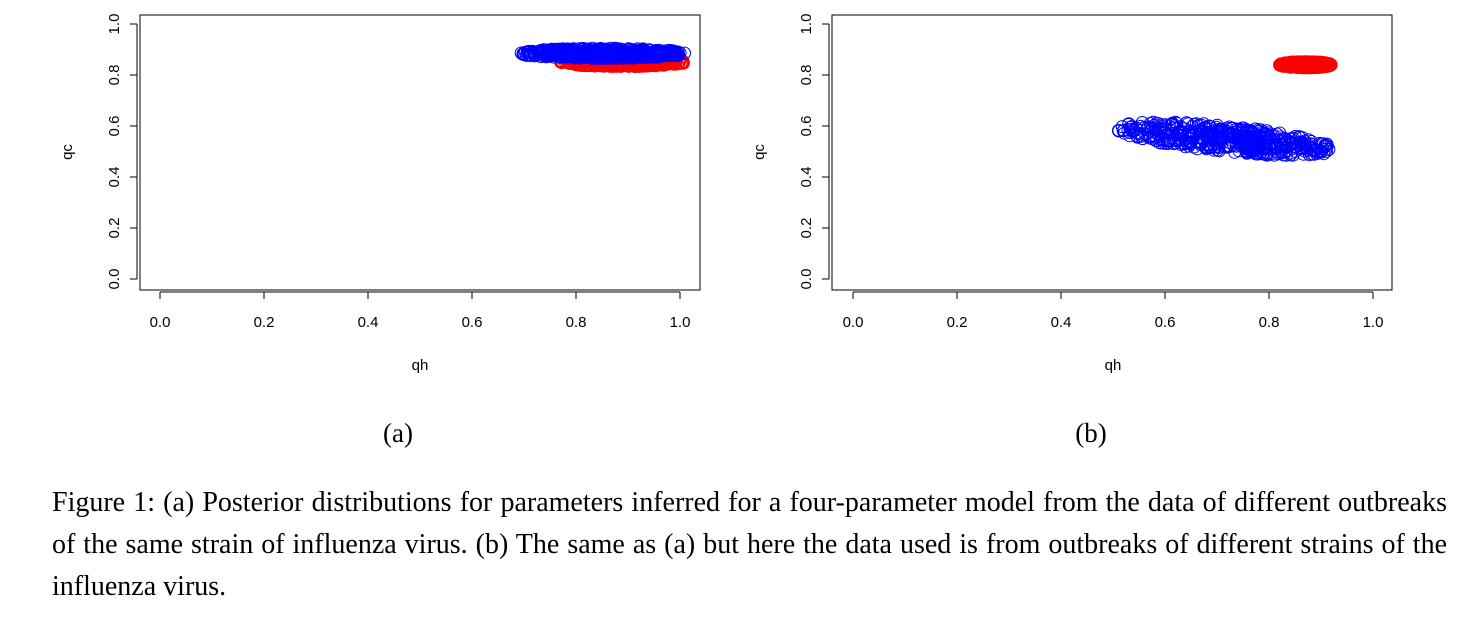 The height and width of the screenshot is (632, 1484). What do you see at coordinates (1091, 433) in the screenshot?
I see `subfigure-label-b: (b)` at bounding box center [1091, 433].